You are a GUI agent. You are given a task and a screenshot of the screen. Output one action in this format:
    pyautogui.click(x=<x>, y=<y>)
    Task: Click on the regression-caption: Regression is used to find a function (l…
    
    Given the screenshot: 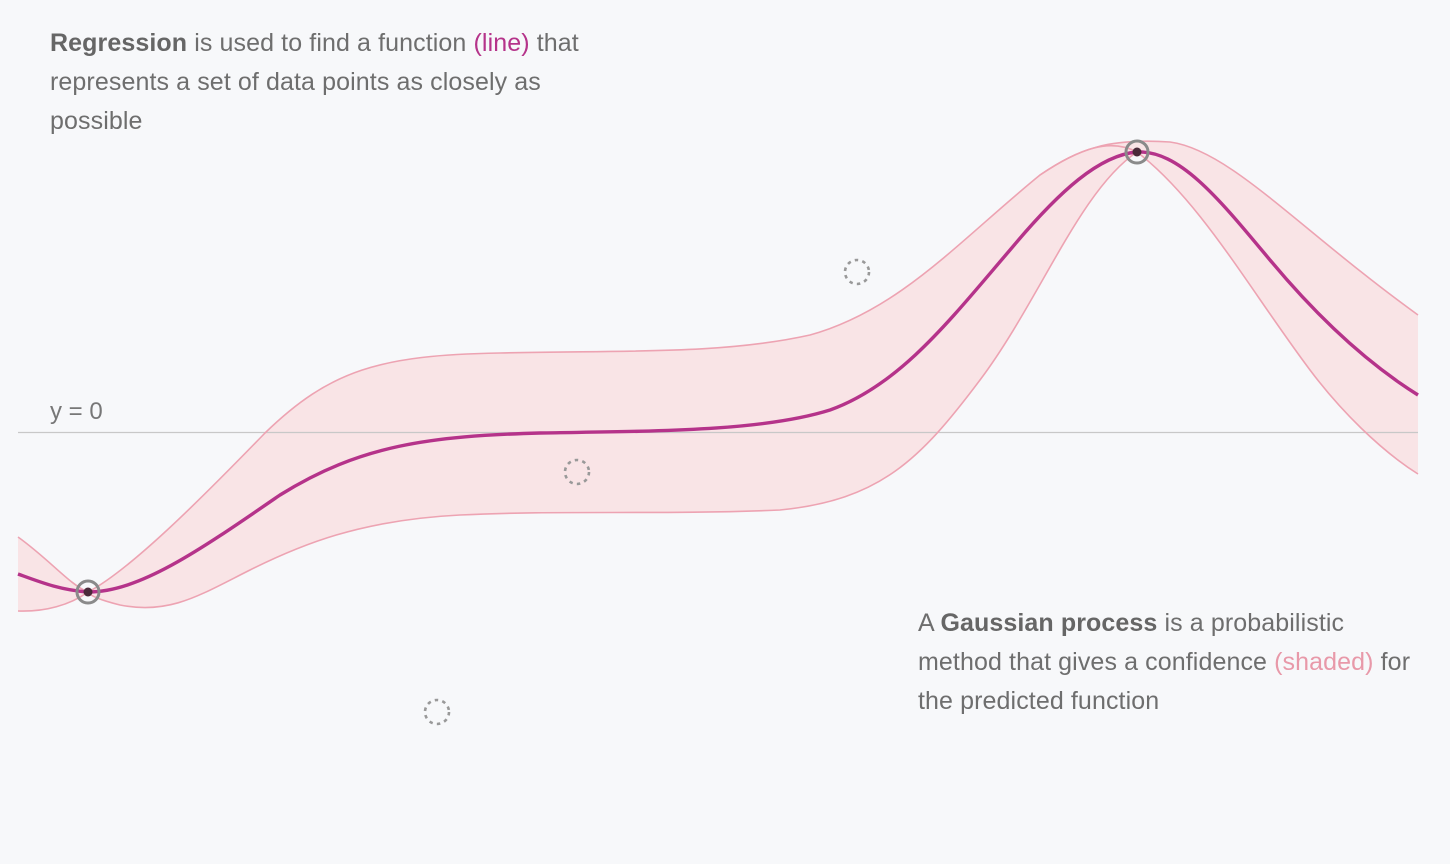 What is the action you would take?
    pyautogui.click(x=340, y=82)
    